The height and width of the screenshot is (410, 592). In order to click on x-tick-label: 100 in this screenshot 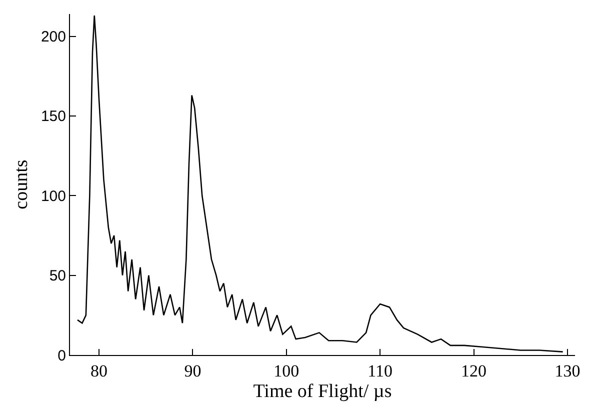, I will do `click(287, 370)`.